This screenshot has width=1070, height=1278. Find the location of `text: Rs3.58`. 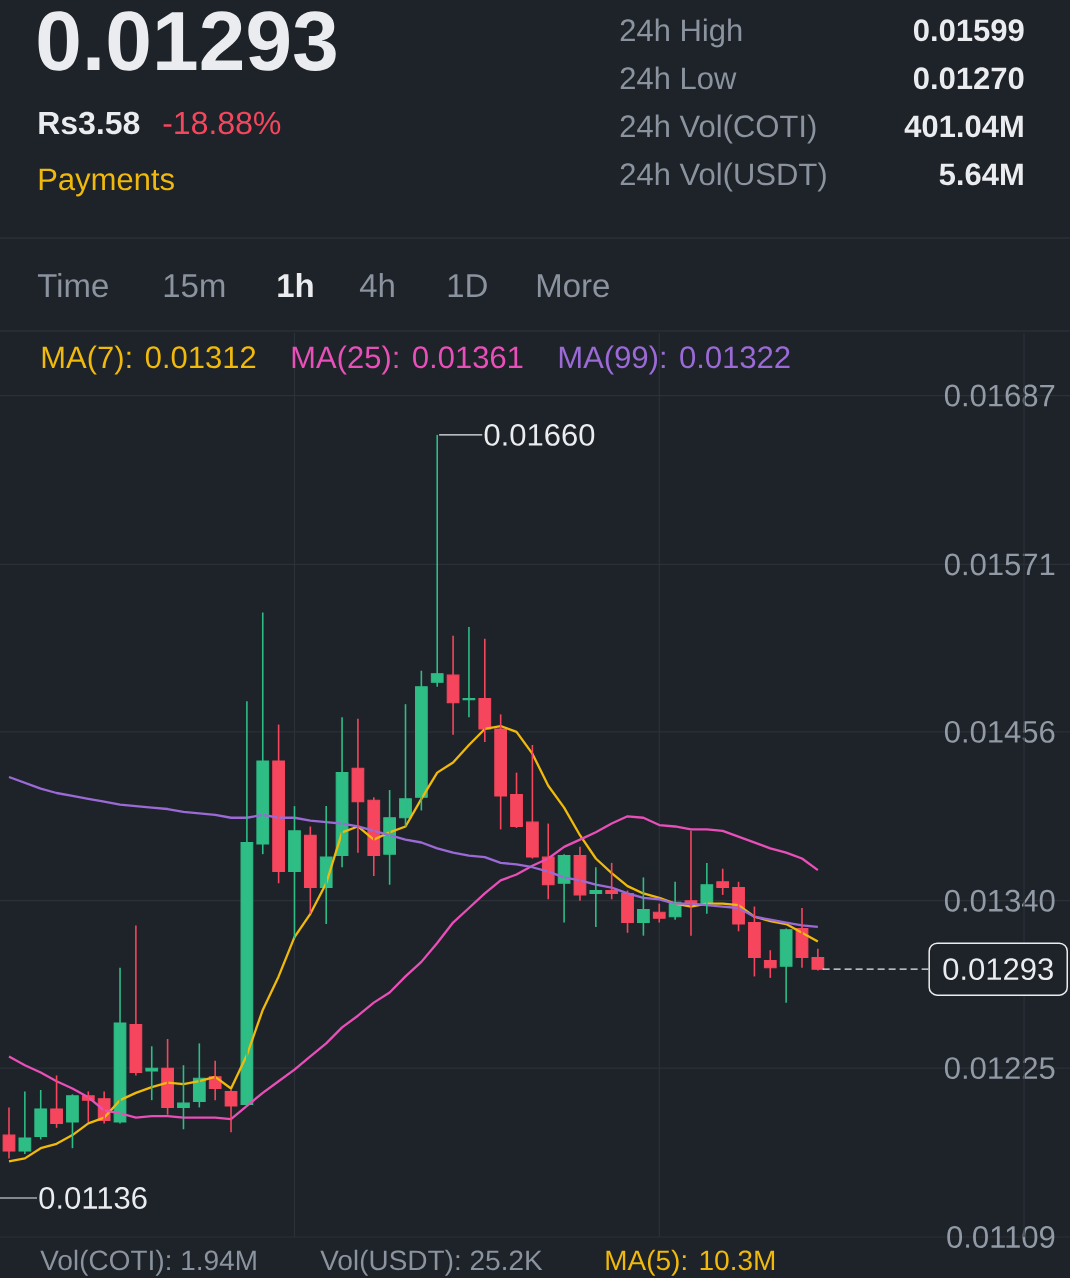

text: Rs3.58 is located at coordinates (89, 123).